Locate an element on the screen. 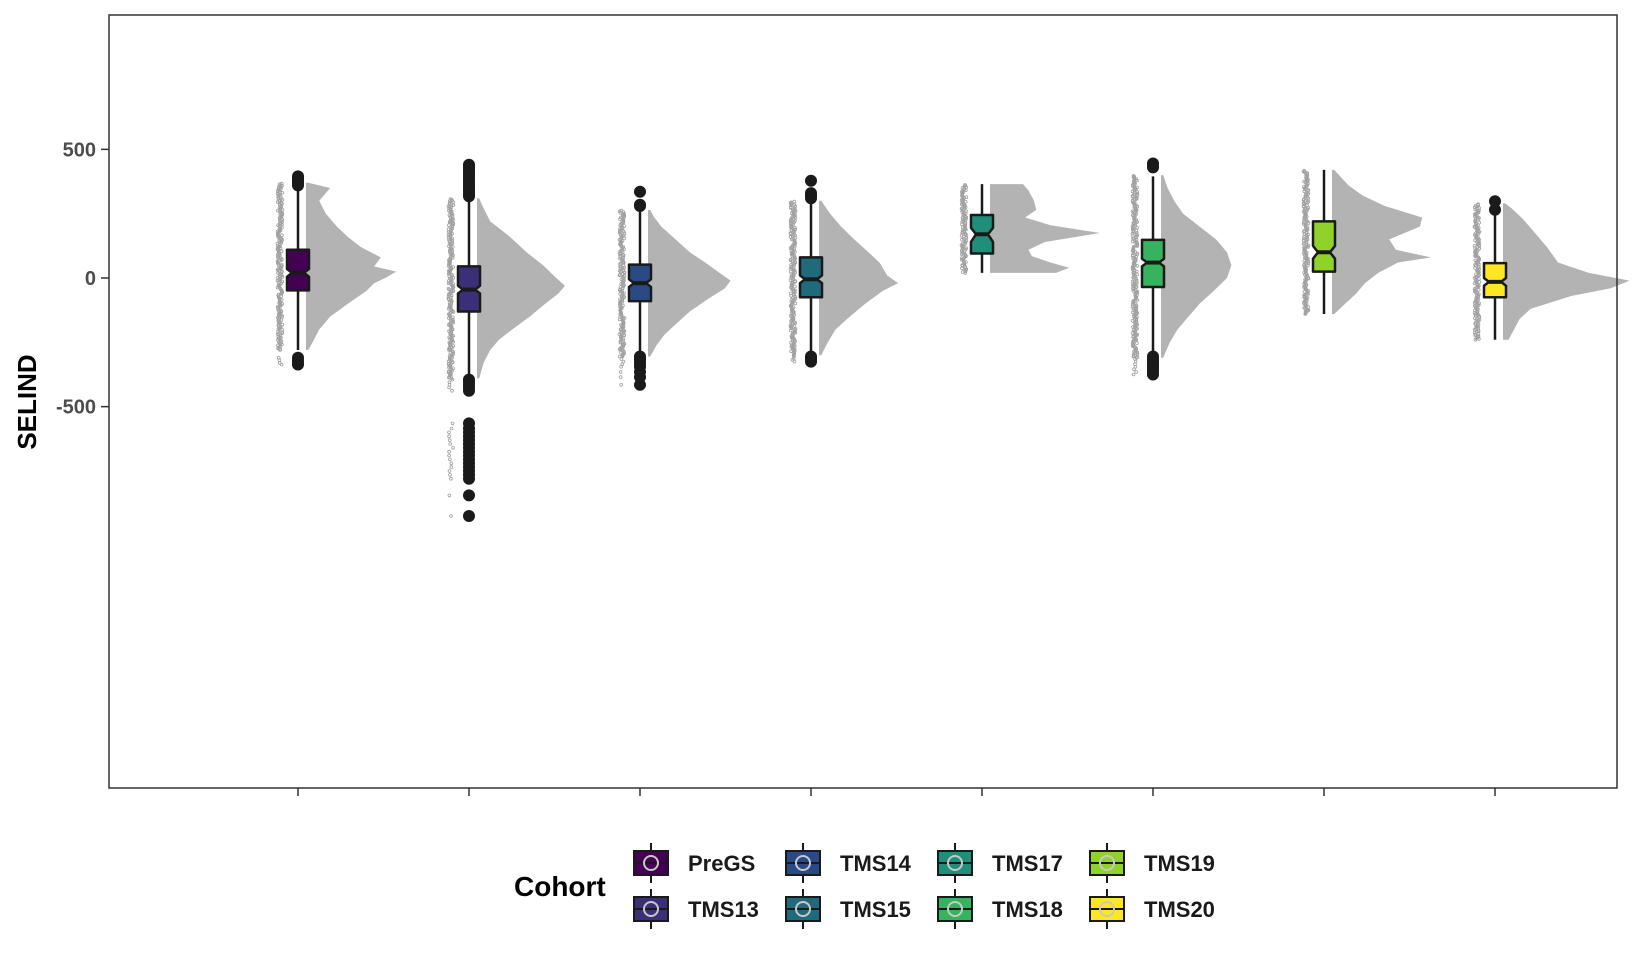  legend-item-tms18: TMS18 is located at coordinates (1000, 909).